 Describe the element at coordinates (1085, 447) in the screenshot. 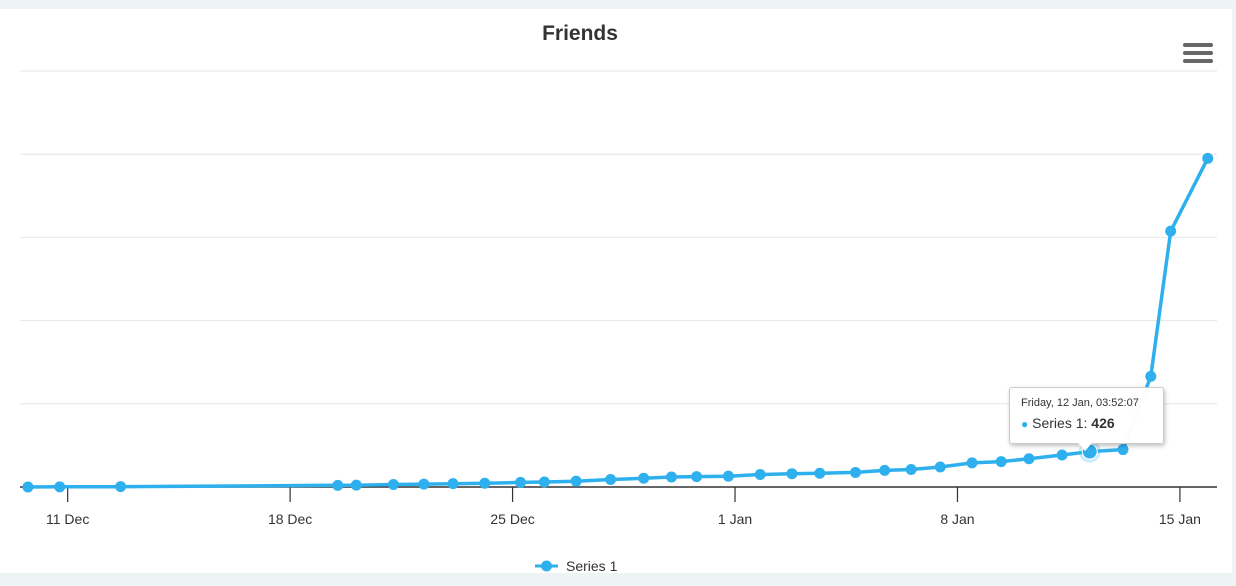

I see `tooltip-pointer` at that location.